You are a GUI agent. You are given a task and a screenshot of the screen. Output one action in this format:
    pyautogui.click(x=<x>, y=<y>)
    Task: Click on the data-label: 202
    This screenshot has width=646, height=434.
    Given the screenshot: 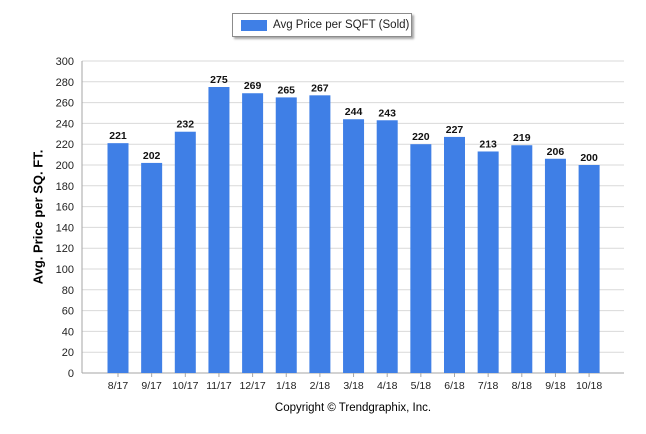 What is the action you would take?
    pyautogui.click(x=152, y=156)
    